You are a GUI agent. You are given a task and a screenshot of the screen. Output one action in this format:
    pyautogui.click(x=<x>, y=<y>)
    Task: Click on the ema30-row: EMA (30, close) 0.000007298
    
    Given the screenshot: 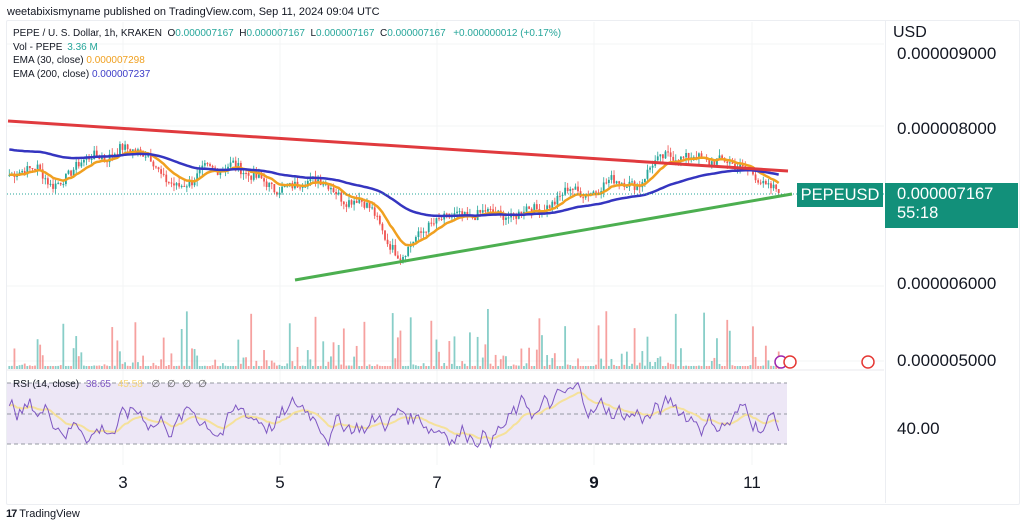 What is the action you would take?
    pyautogui.click(x=287, y=61)
    